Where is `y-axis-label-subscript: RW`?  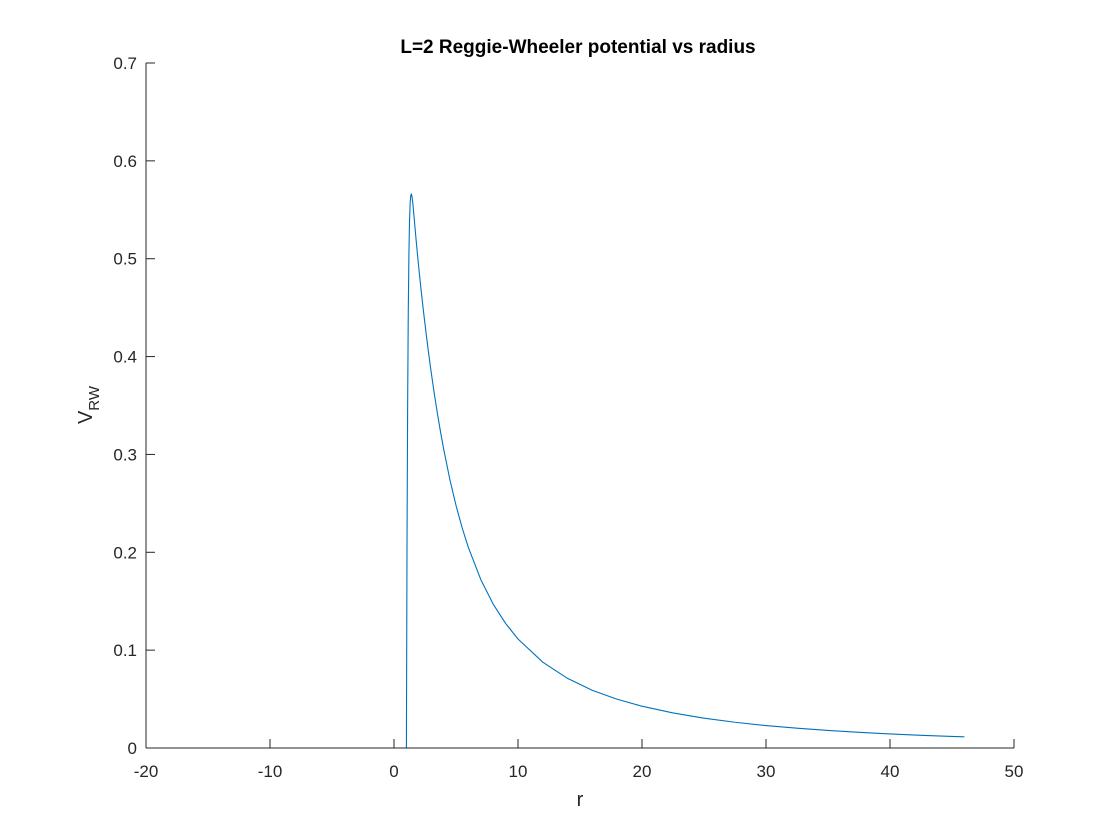 y-axis-label-subscript: RW is located at coordinates (94, 398).